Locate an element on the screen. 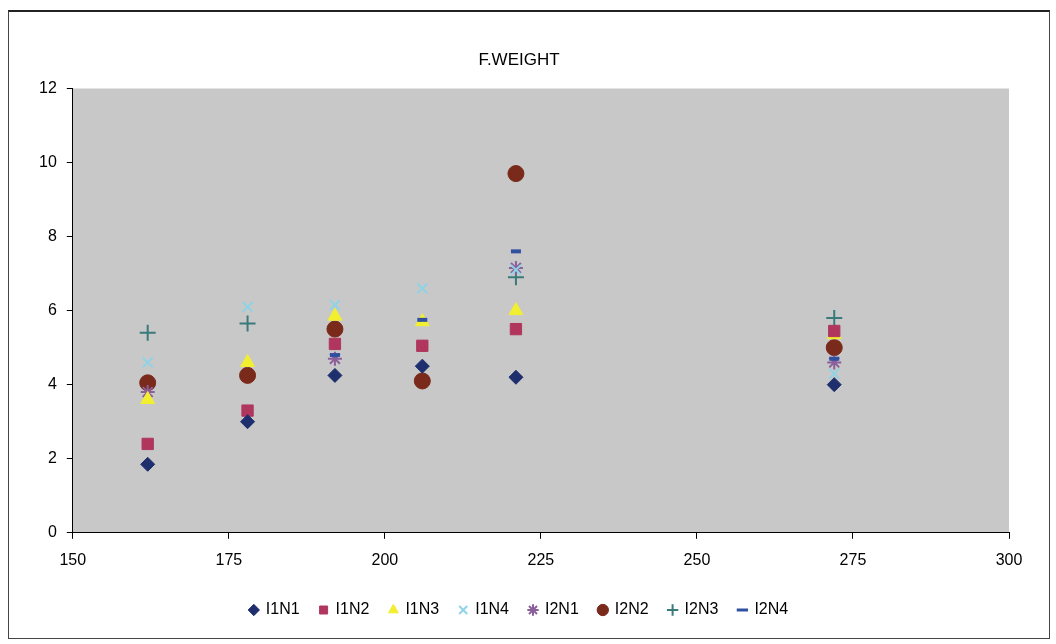 The width and height of the screenshot is (1056, 644). x-tick-label: 250 is located at coordinates (697, 559).